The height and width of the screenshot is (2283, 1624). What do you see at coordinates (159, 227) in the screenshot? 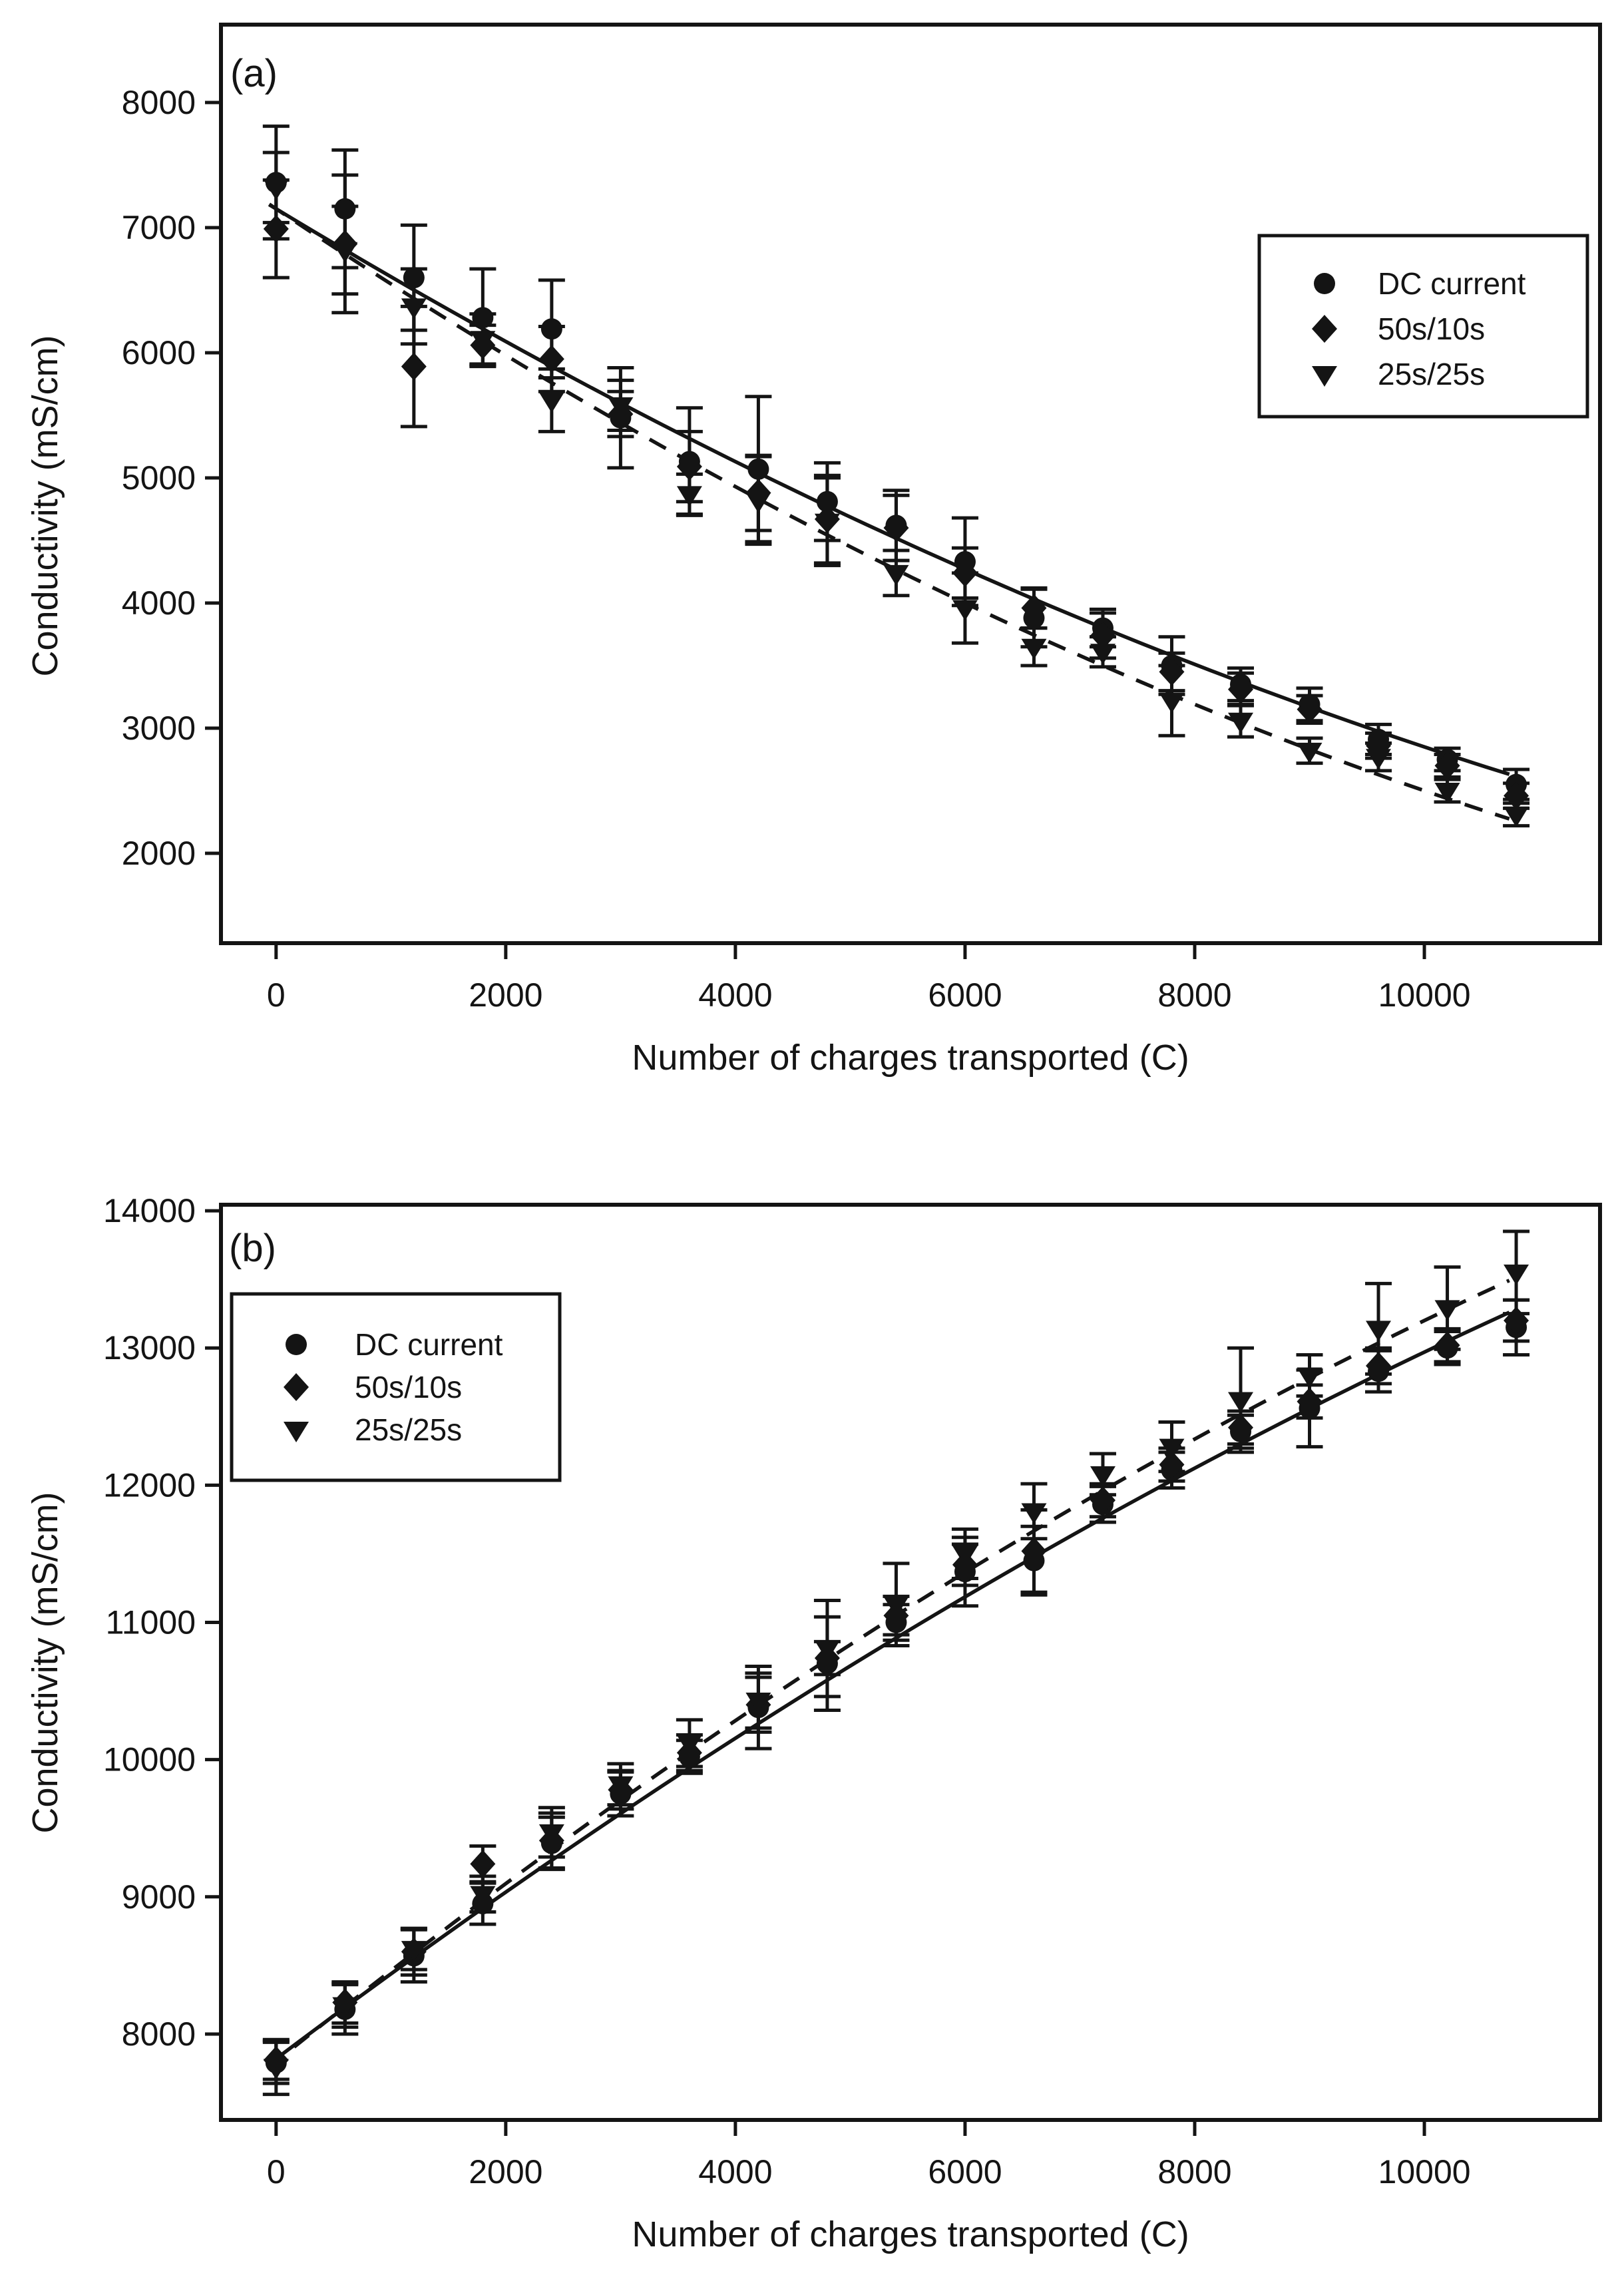
I see `y-tick-label: 7000` at bounding box center [159, 227].